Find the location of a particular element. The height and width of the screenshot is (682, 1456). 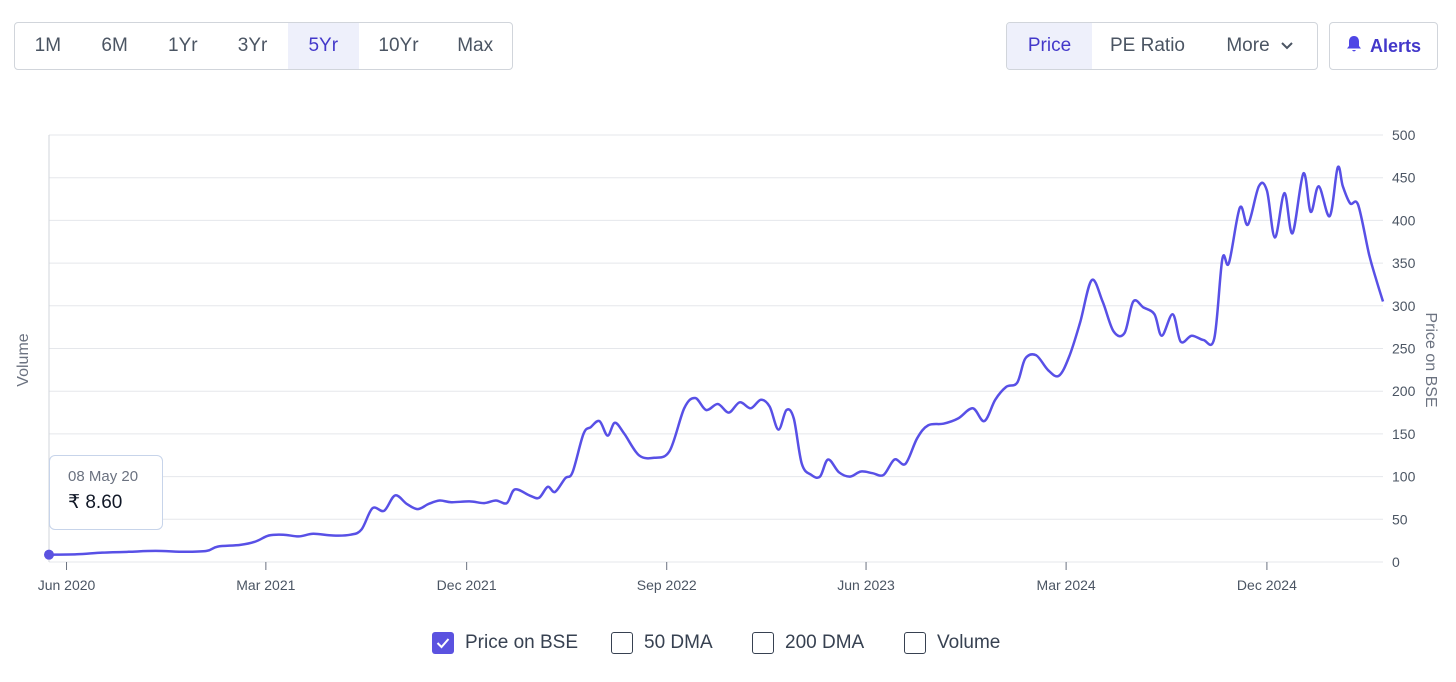

y-tick-label: 250 is located at coordinates (1404, 349).